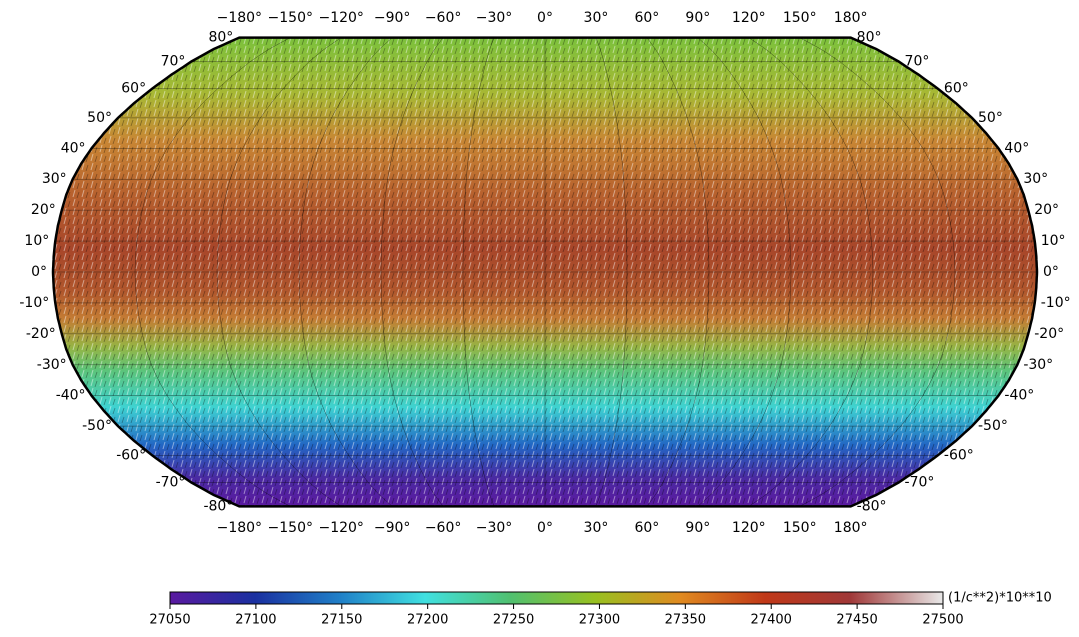  Describe the element at coordinates (942, 620) in the screenshot. I see `colorbar-tick-label: 27500` at that location.